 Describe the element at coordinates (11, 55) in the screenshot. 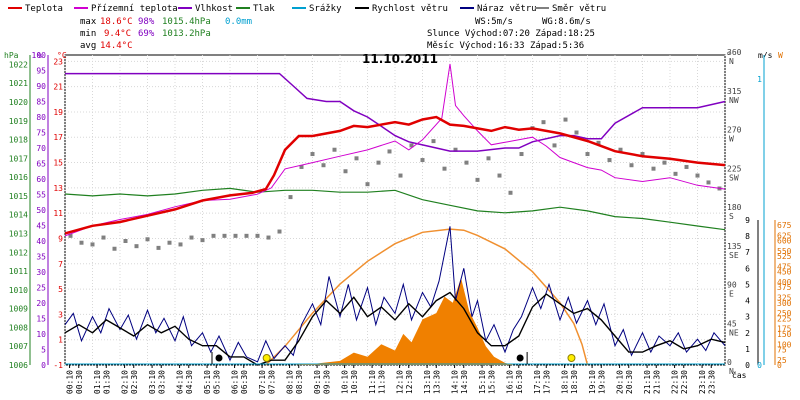

I see `axis-hpa-unit: hPa` at that location.